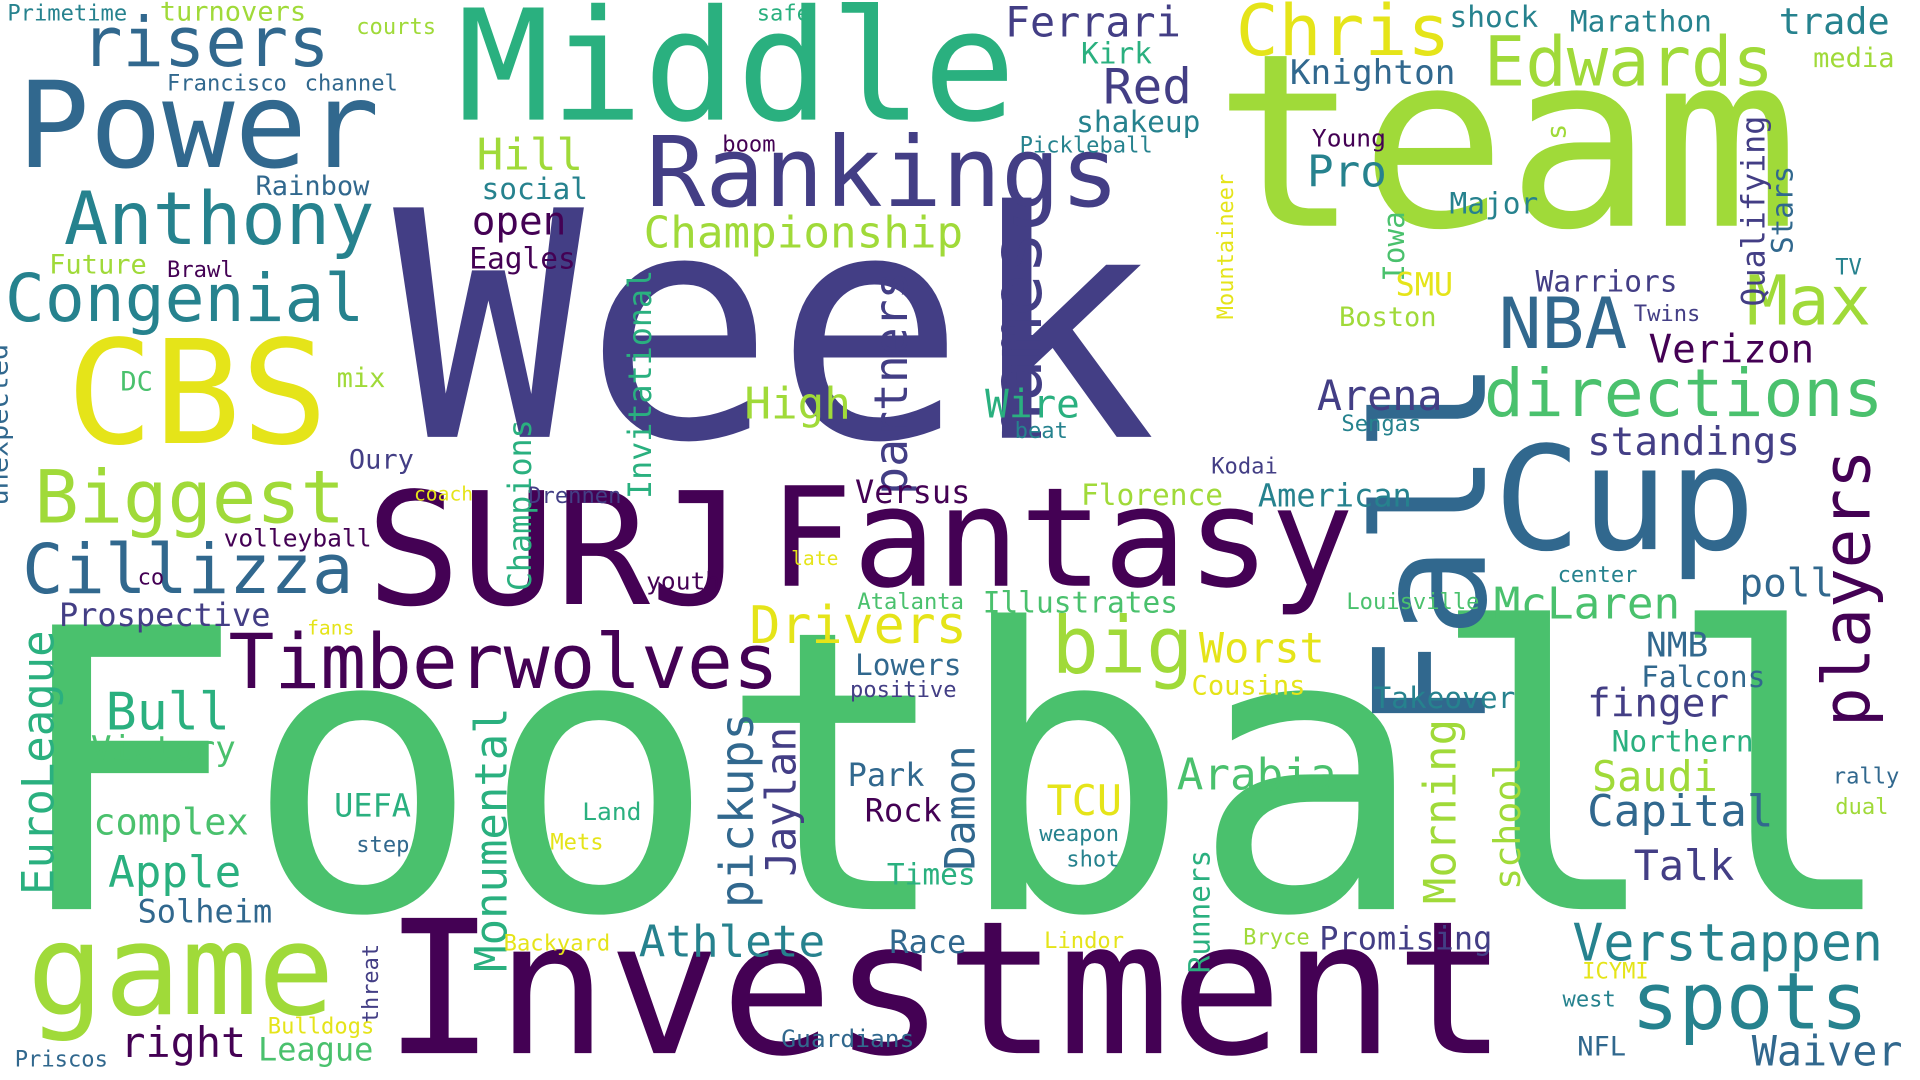 This screenshot has height=1080, width=1920. Describe the element at coordinates (1589, 1000) in the screenshot. I see `word-west: west` at that location.